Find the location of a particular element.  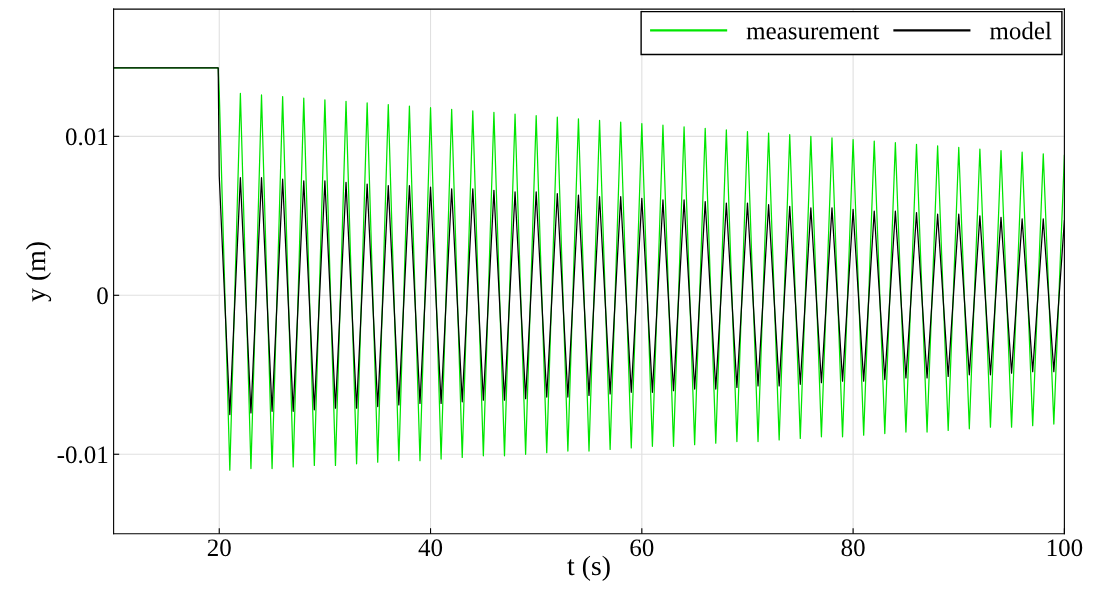

y-tick-label: -0.01 is located at coordinates (82, 455).